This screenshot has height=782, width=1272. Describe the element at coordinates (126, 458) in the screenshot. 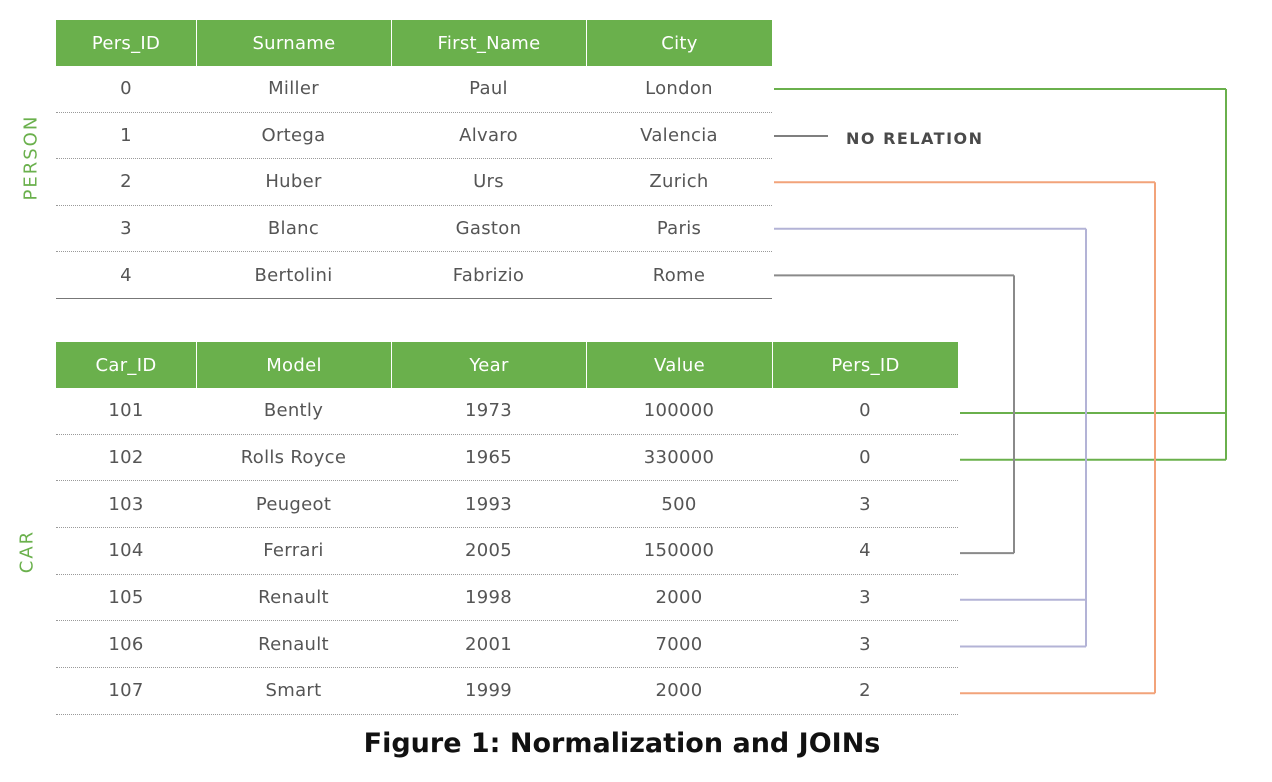

I see `car-cell: 102` at that location.